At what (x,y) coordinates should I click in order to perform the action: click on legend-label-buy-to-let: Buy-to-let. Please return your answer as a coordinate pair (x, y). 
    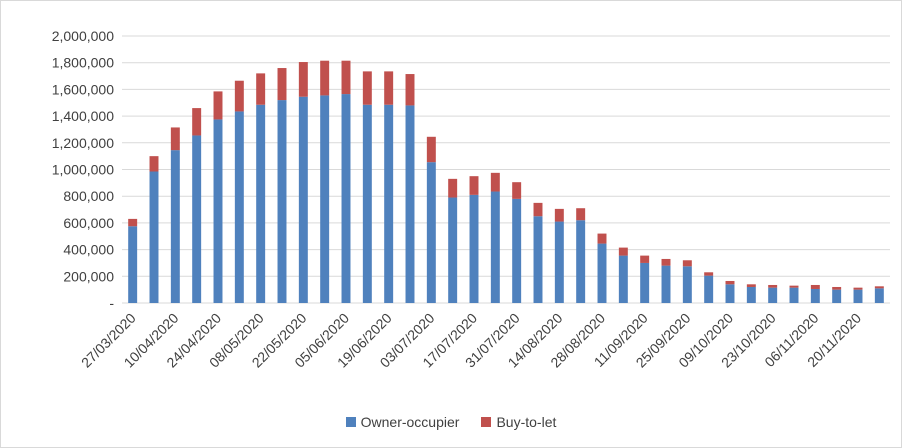
    Looking at the image, I should click on (526, 422).